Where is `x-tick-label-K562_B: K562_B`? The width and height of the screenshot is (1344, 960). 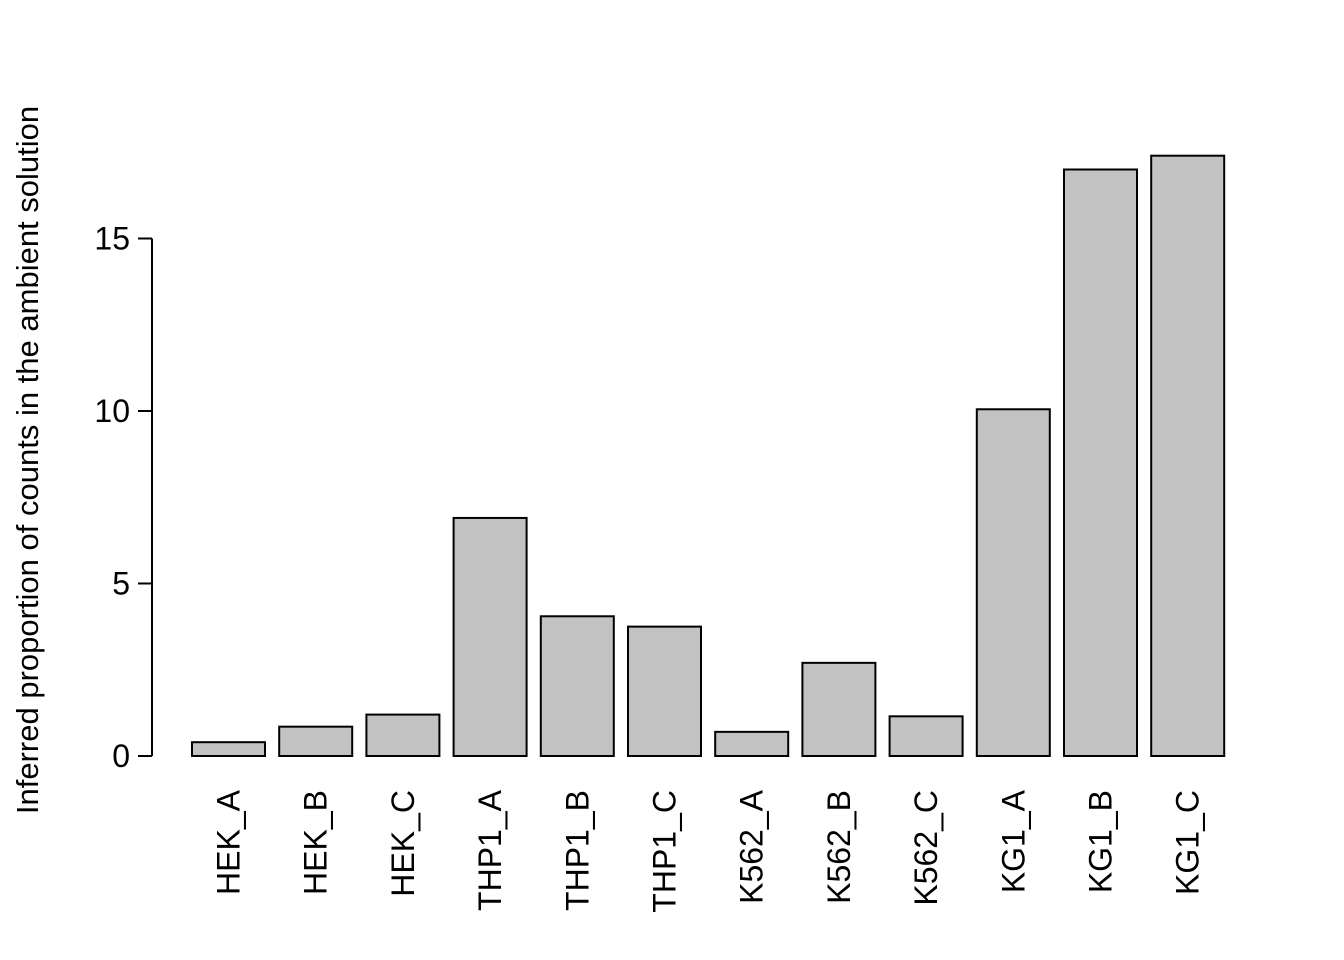
x-tick-label-K562_B: K562_B is located at coordinates (839, 847).